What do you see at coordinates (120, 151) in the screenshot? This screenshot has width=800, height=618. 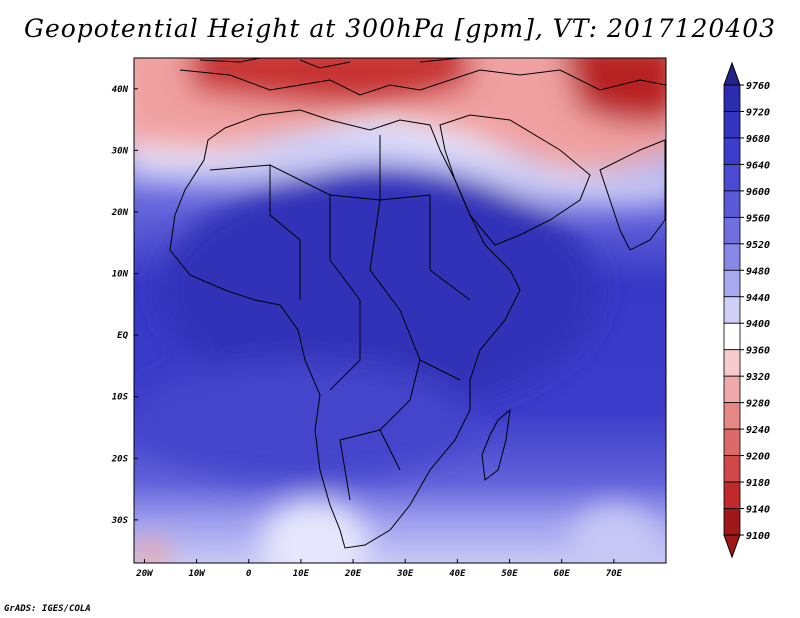 I see `lat-tick-label: 30N` at bounding box center [120, 151].